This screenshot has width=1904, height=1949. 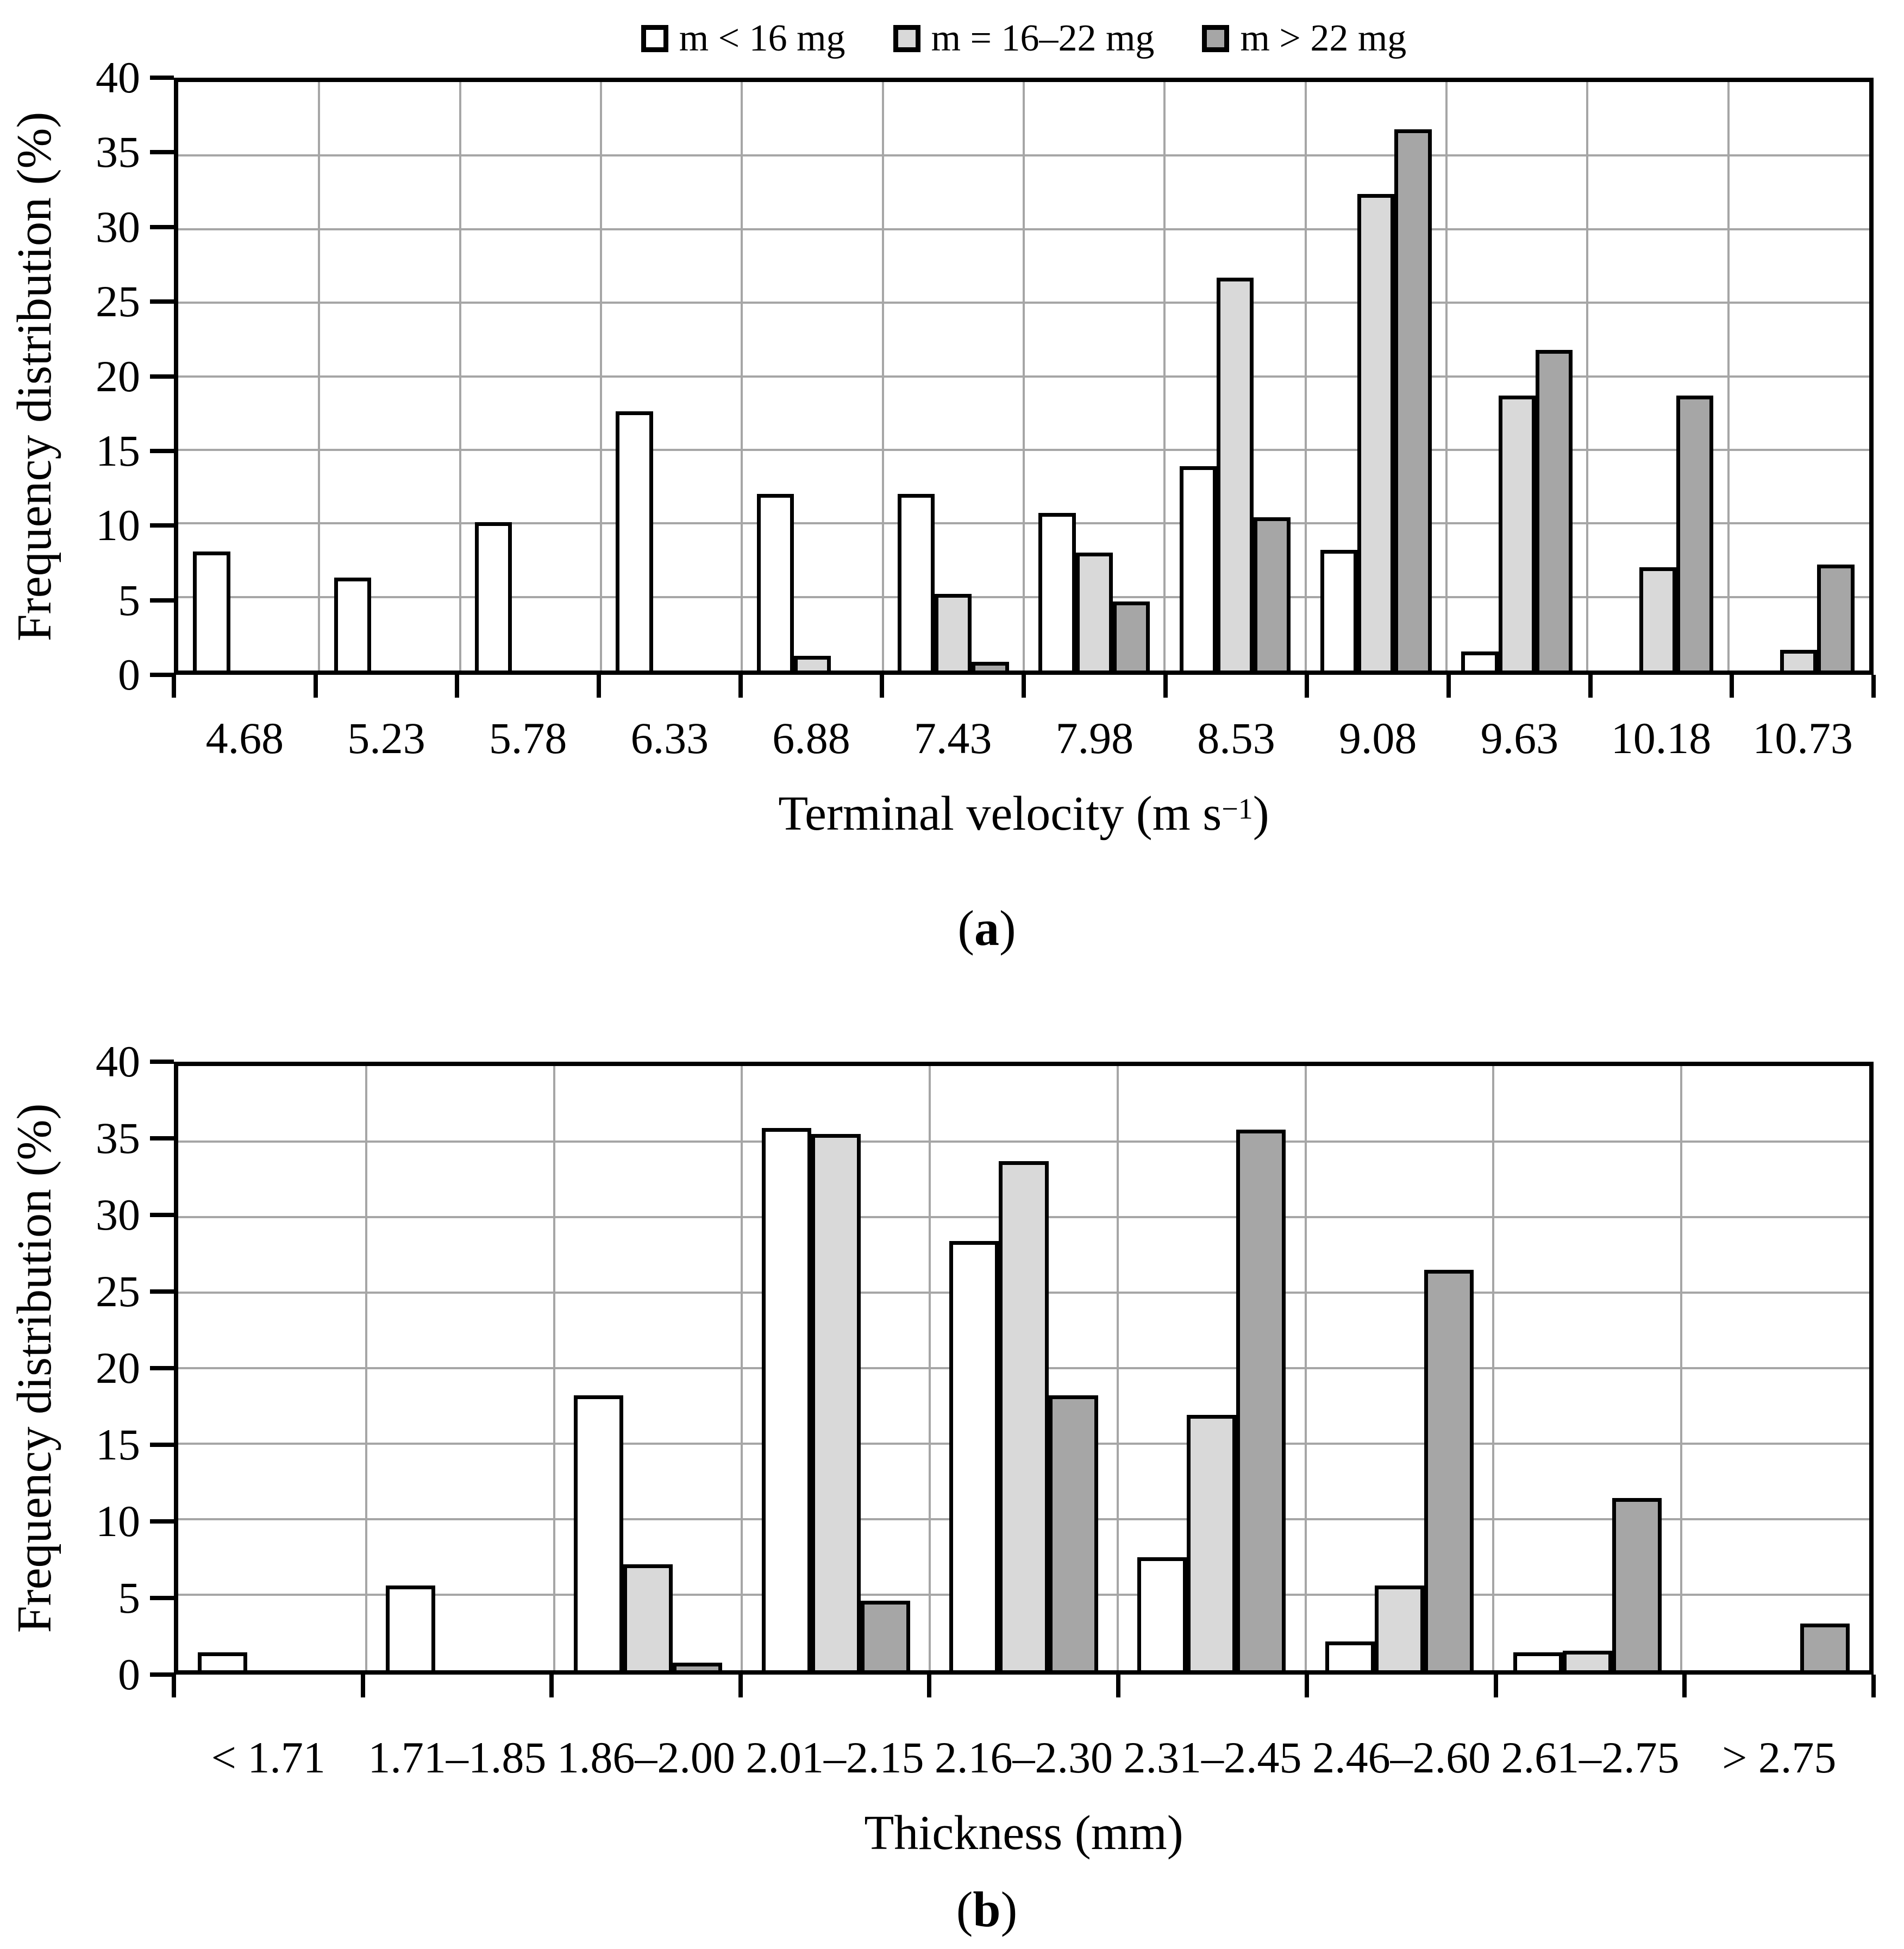 What do you see at coordinates (1590, 1757) in the screenshot?
I see `x-tick-label: 2.61–2.75` at bounding box center [1590, 1757].